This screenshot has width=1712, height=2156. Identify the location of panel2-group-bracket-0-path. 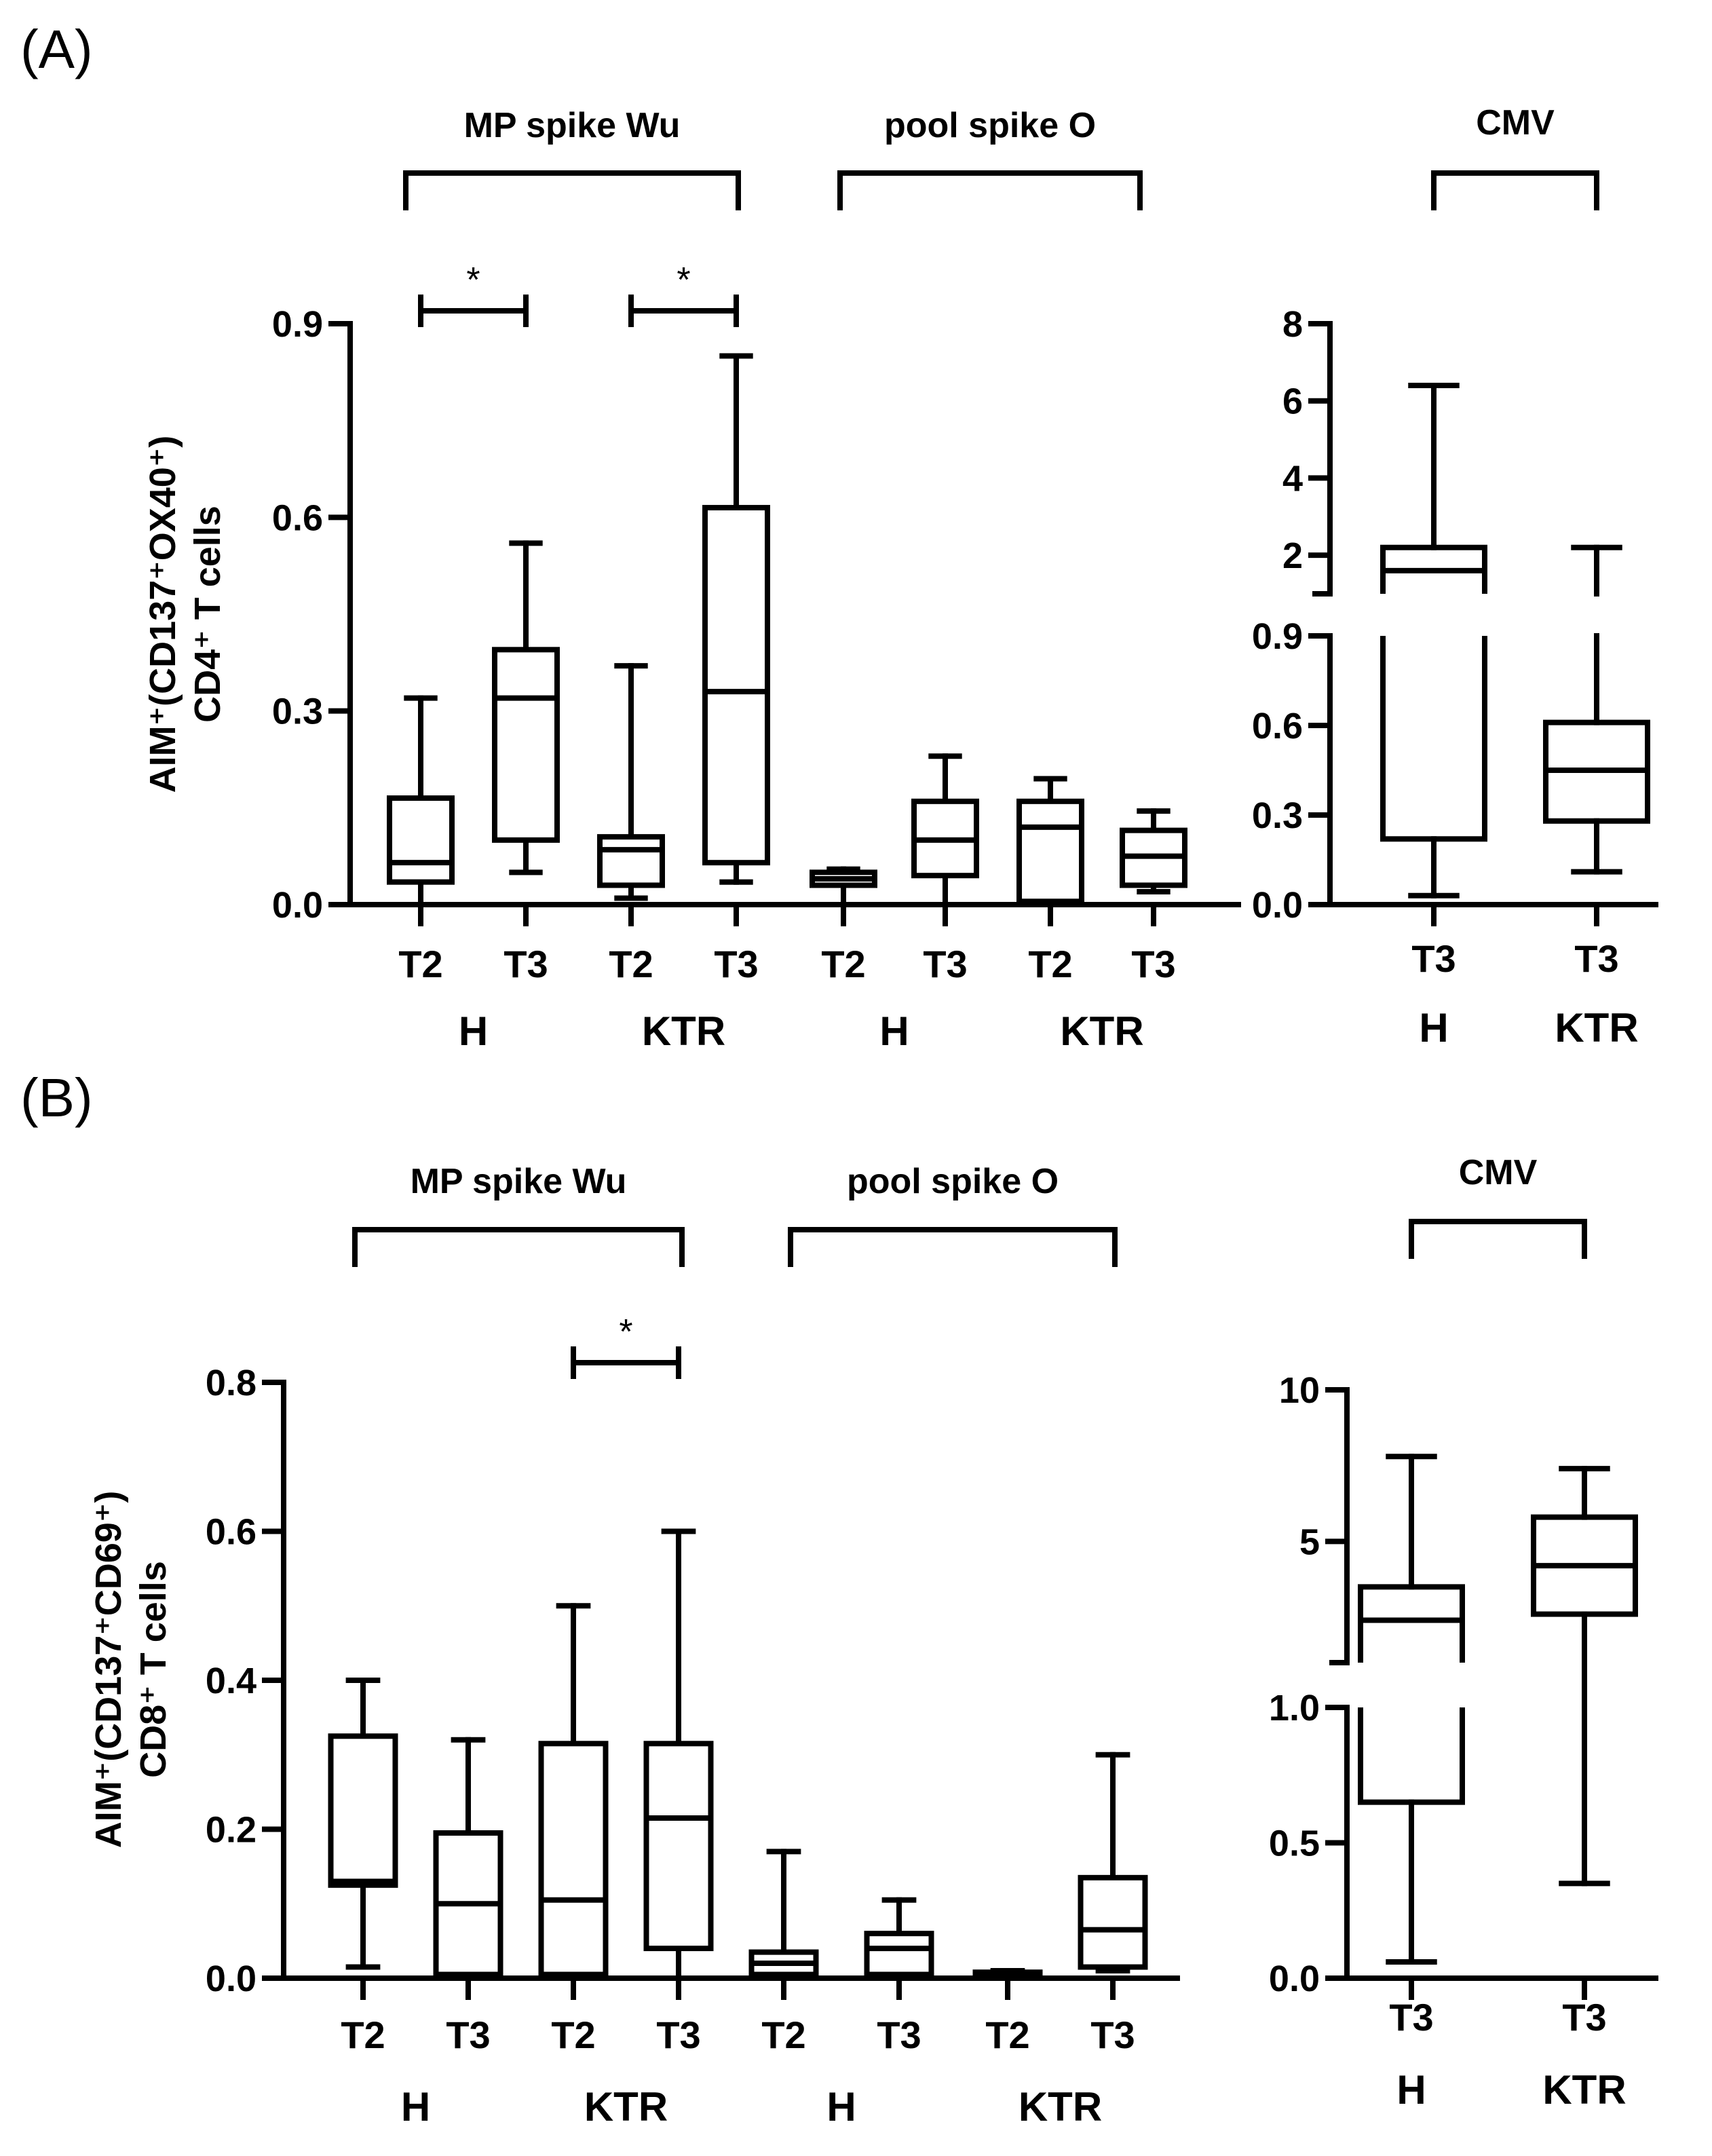
(519, 1247).